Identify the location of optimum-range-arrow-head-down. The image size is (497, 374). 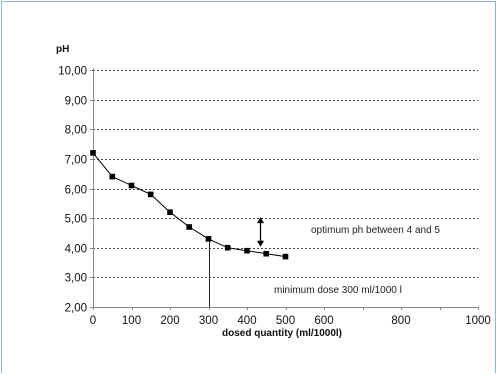
(260, 243).